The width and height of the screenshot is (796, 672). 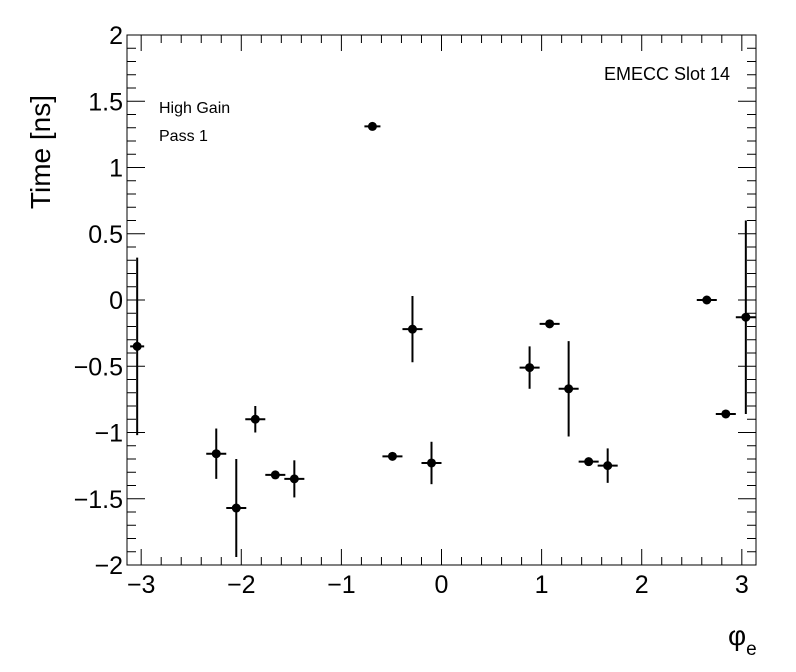 I want to click on x-tick-label: 3, so click(x=742, y=585).